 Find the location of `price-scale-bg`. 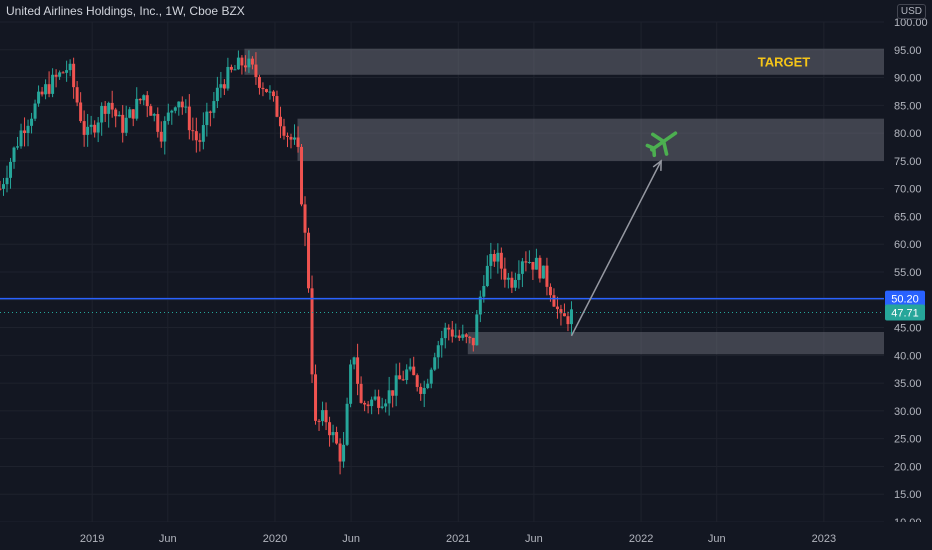

price-scale-bg is located at coordinates (908, 275).